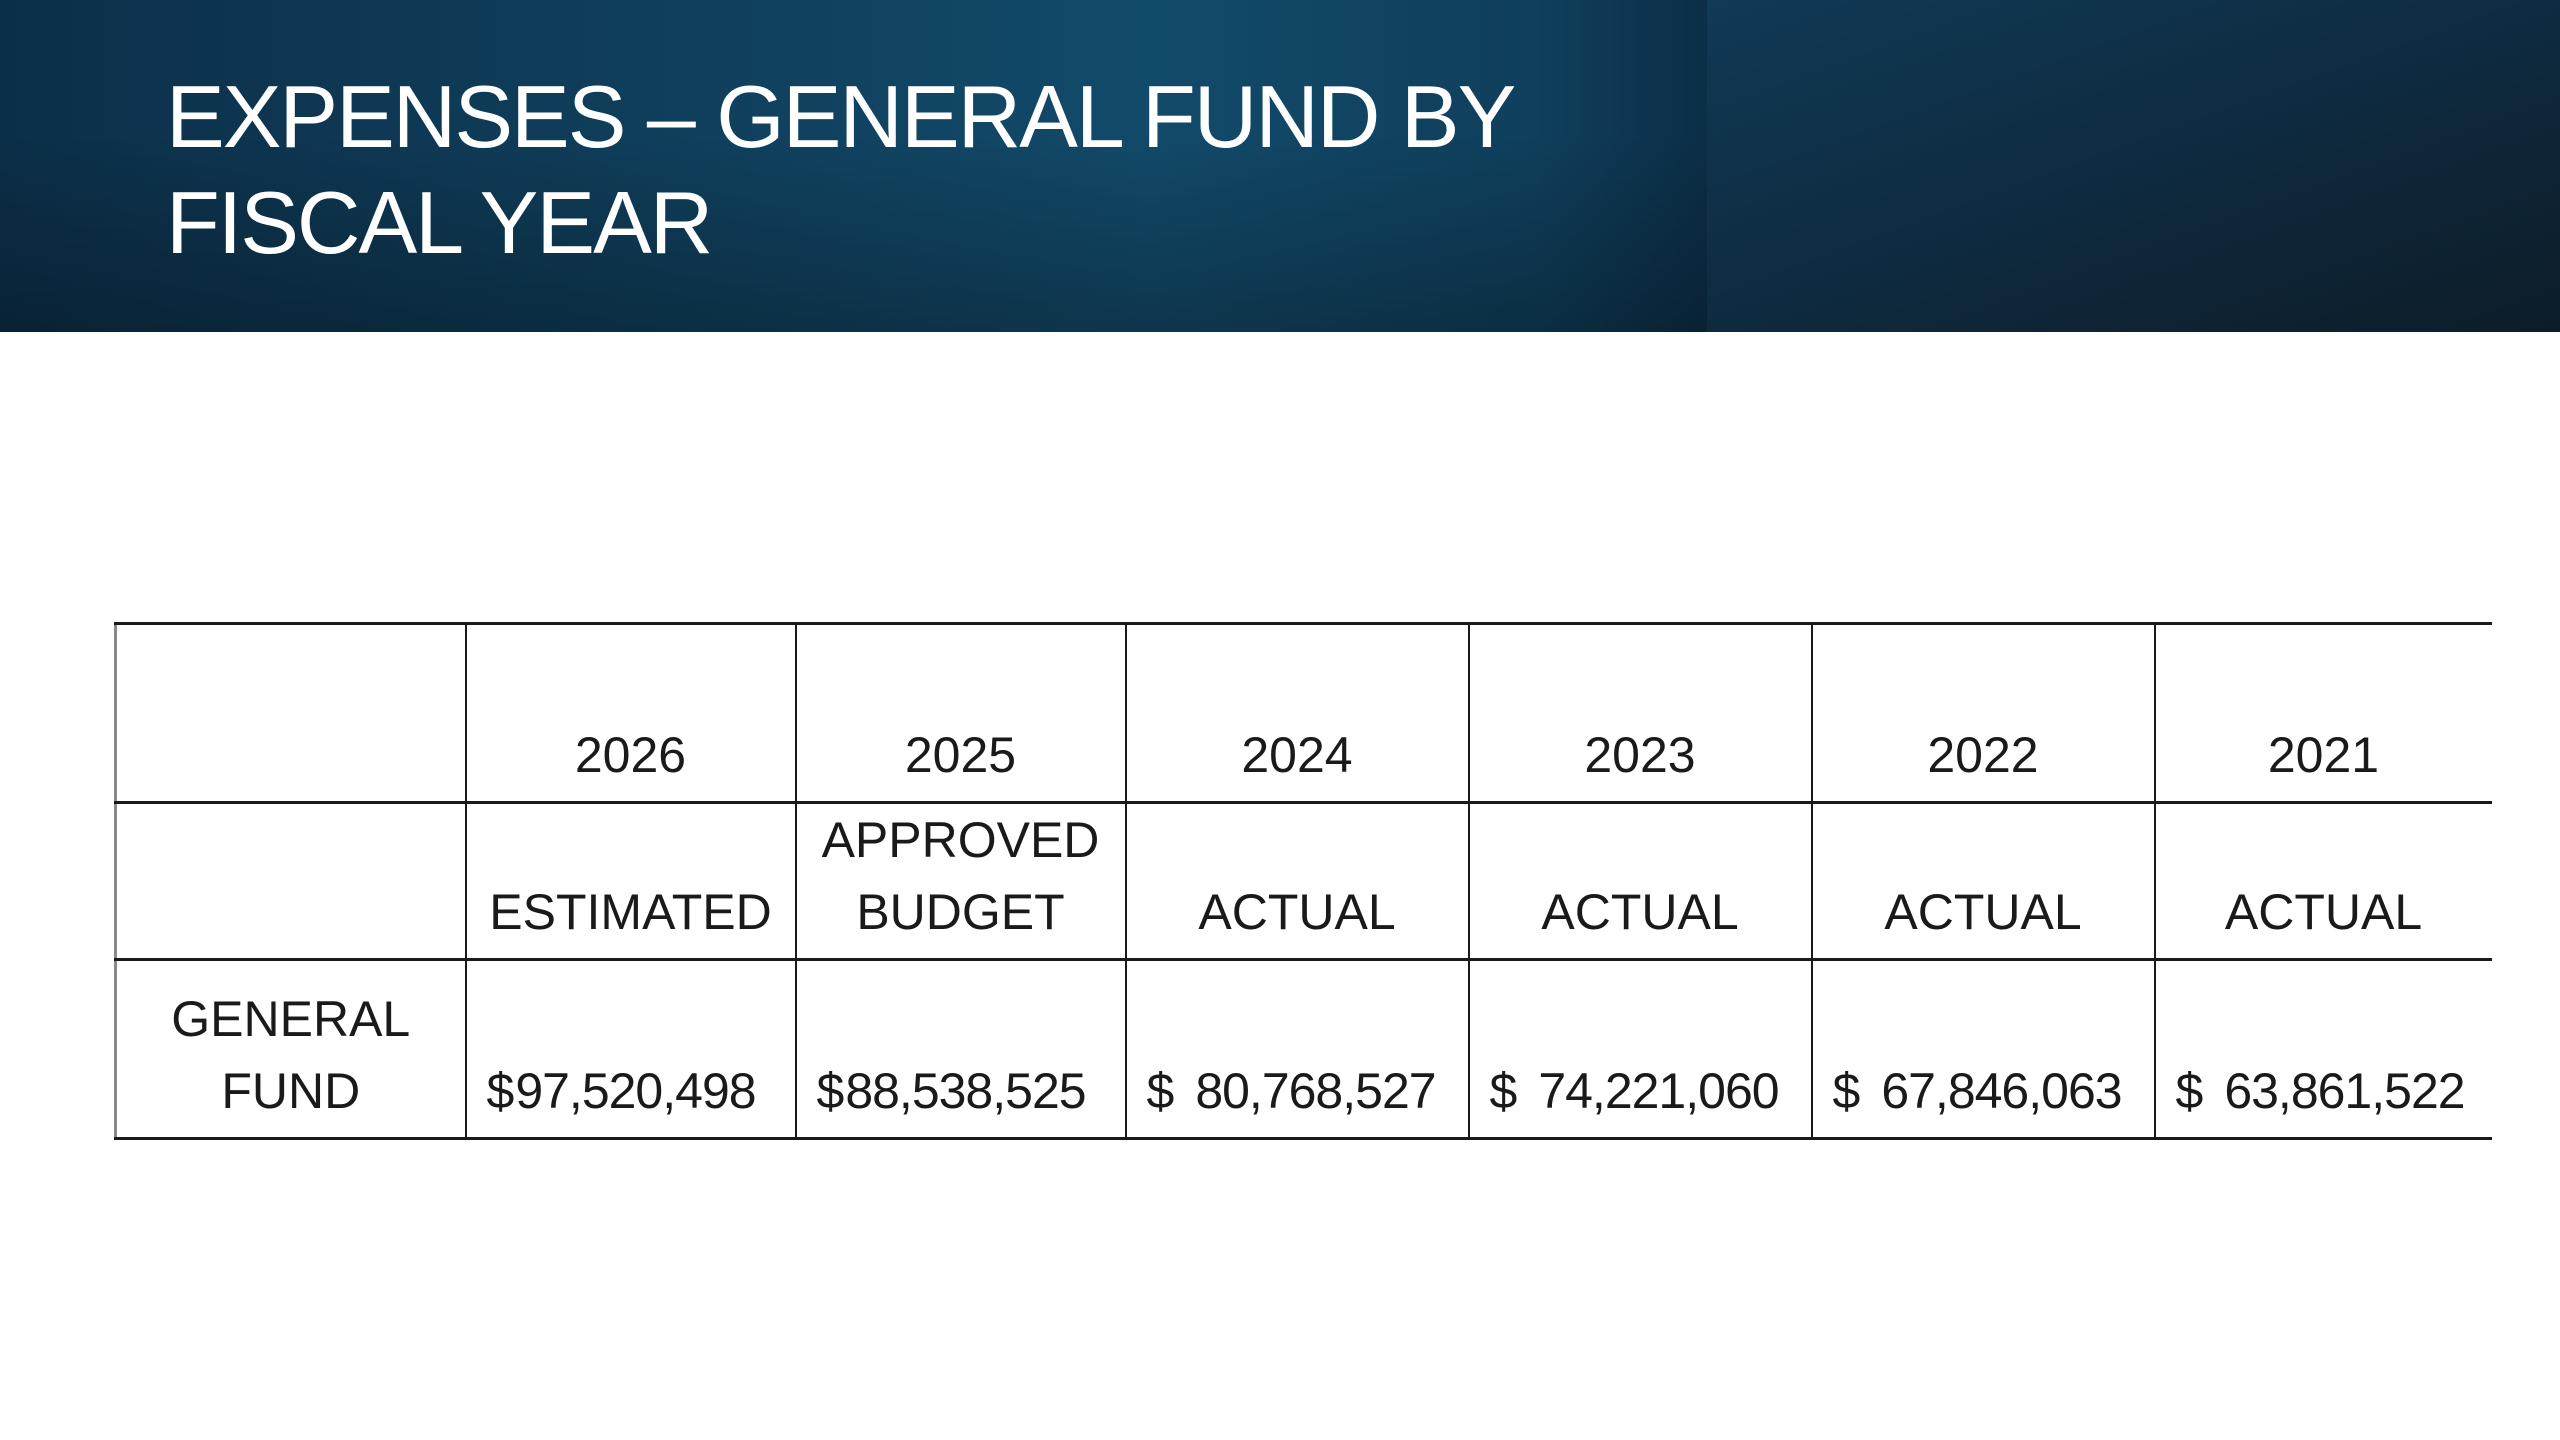 The height and width of the screenshot is (1440, 2560). Describe the element at coordinates (960, 881) in the screenshot. I see `status-cell-2025: APPROVED BUDGET` at that location.